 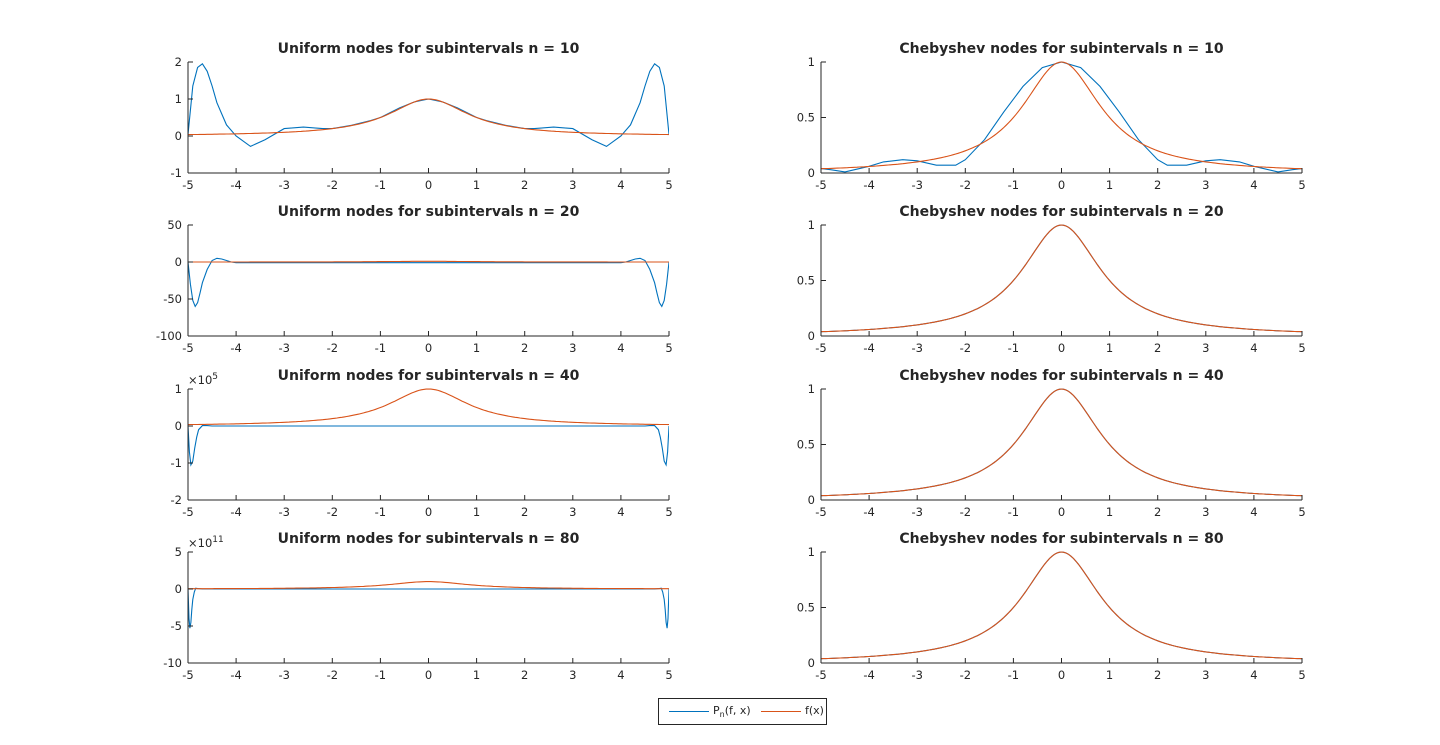 What do you see at coordinates (429, 212) in the screenshot?
I see `subplot-title: Uniform nodes for subintervals n = 20` at bounding box center [429, 212].